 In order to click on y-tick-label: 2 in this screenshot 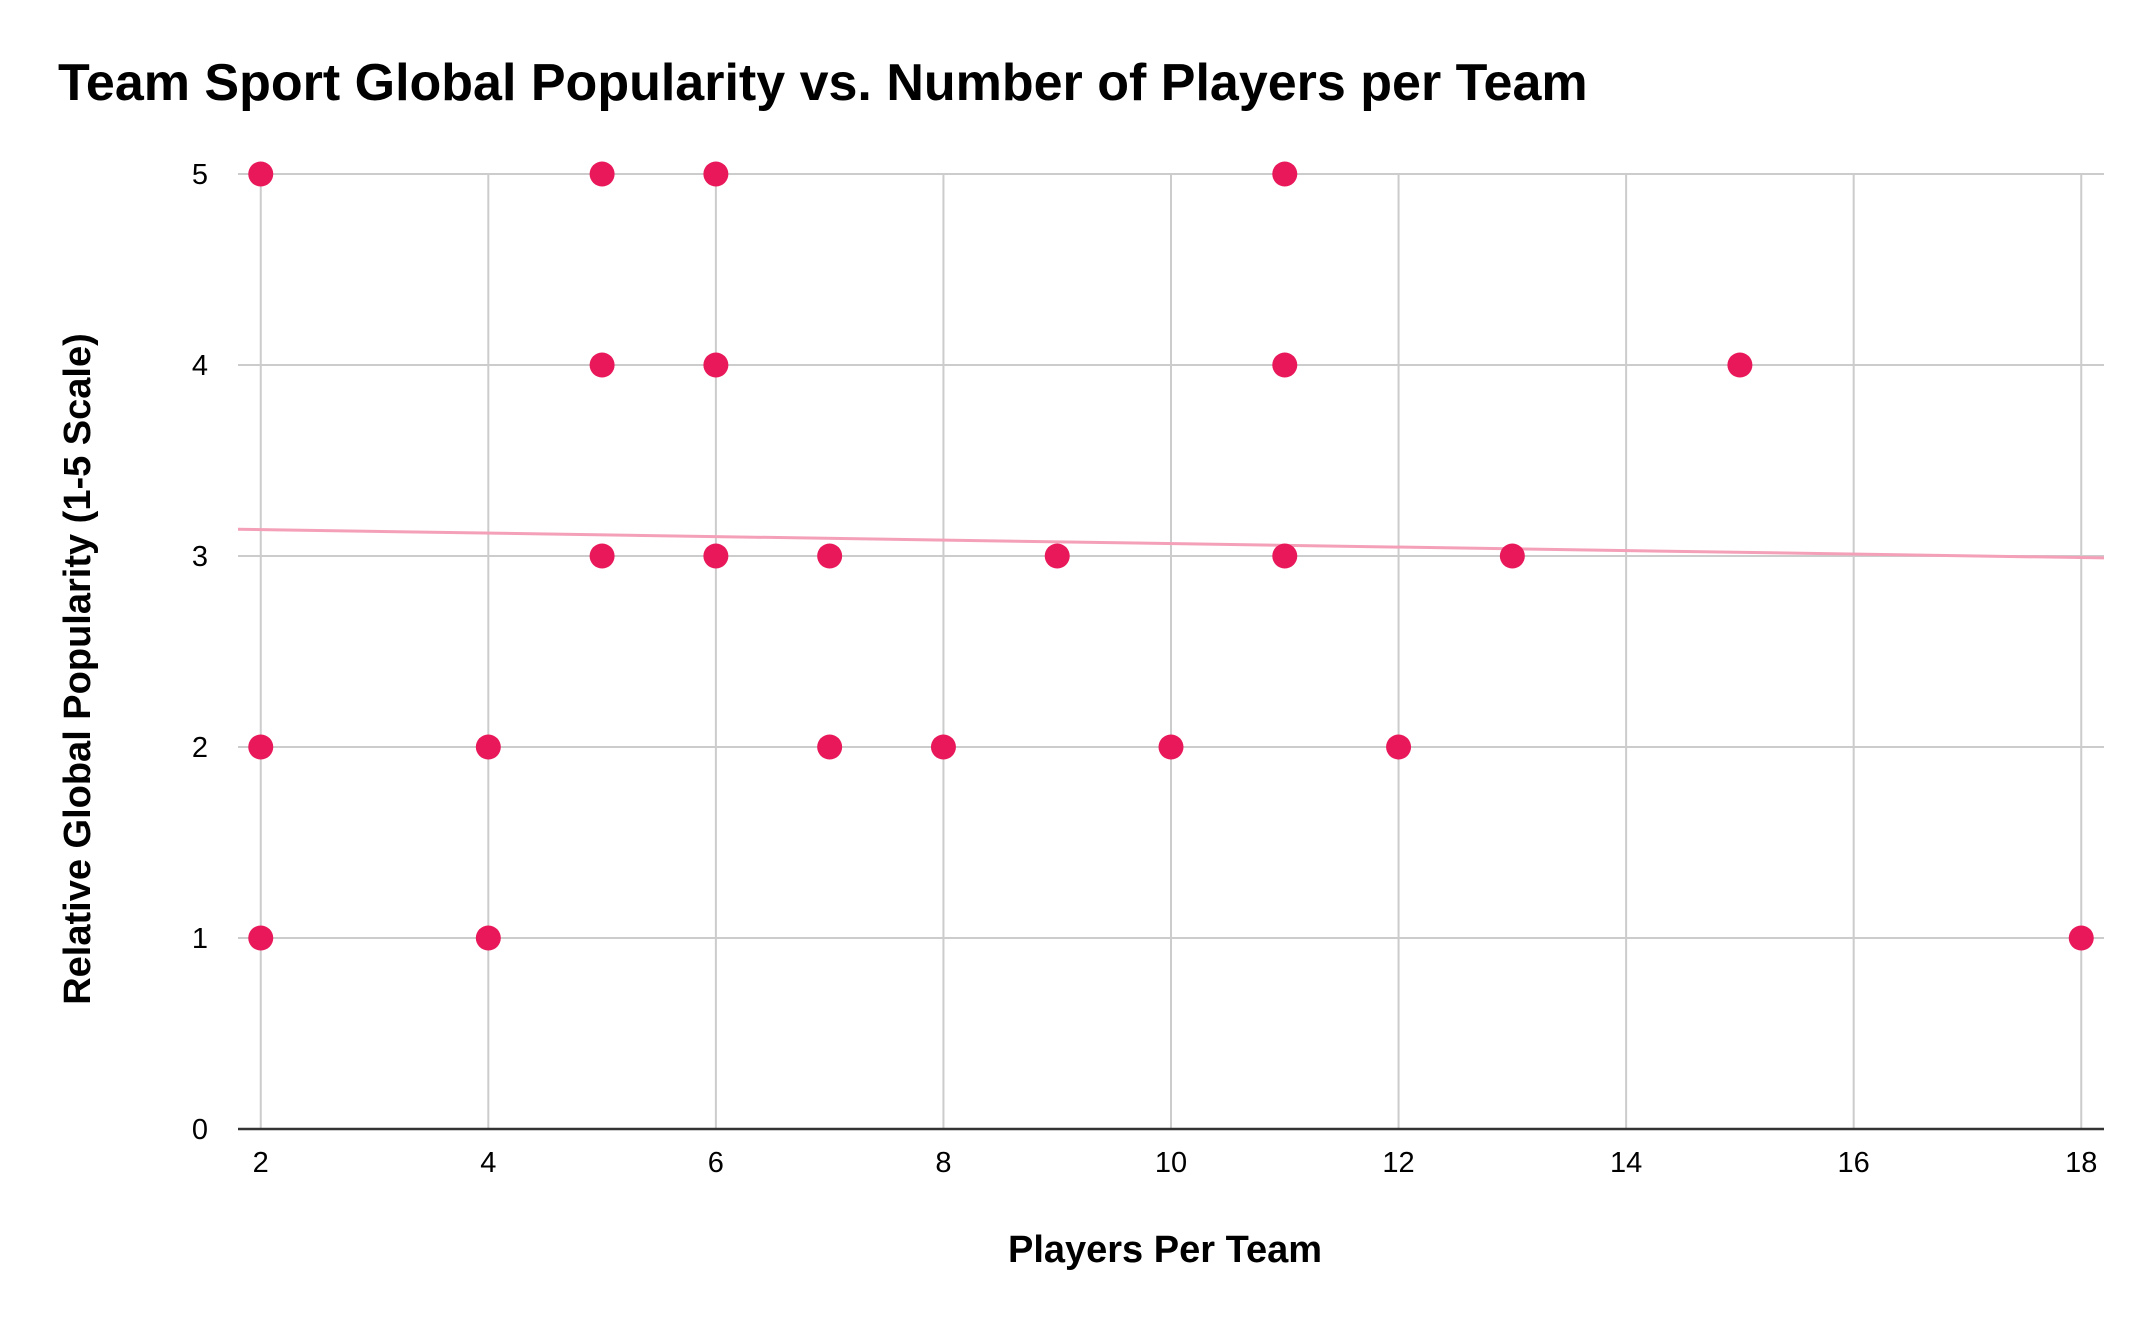, I will do `click(200, 748)`.